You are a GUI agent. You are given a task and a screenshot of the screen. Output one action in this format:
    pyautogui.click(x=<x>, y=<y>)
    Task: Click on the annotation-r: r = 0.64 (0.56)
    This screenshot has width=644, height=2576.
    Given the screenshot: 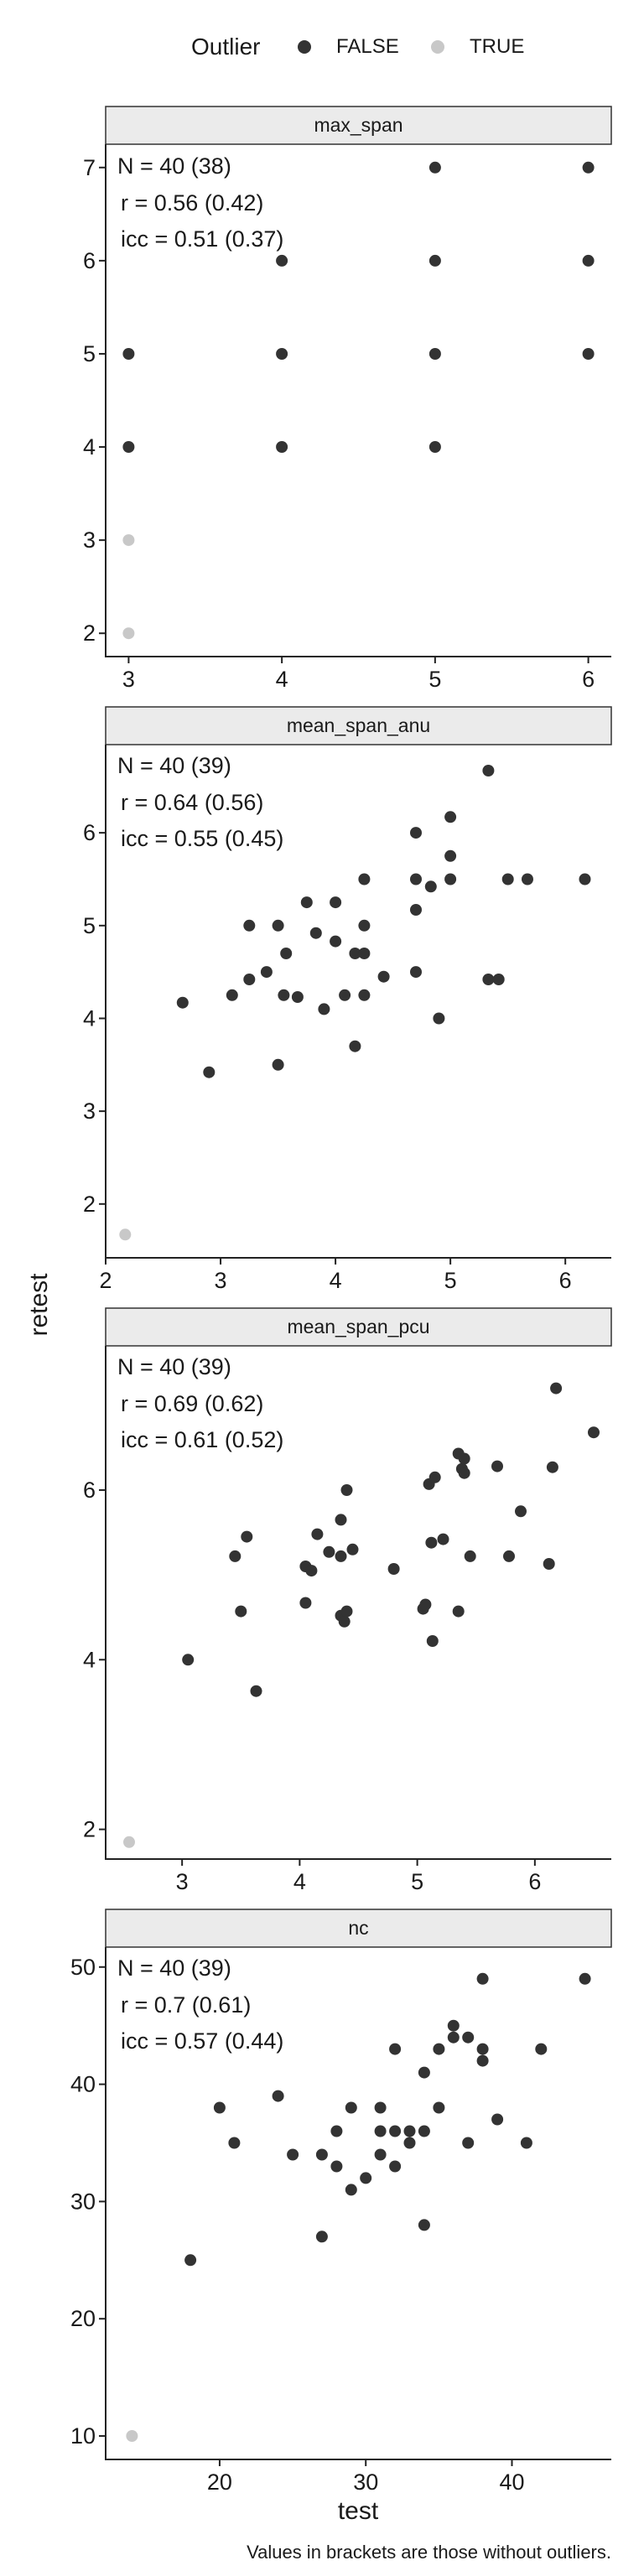 What is the action you would take?
    pyautogui.click(x=192, y=802)
    